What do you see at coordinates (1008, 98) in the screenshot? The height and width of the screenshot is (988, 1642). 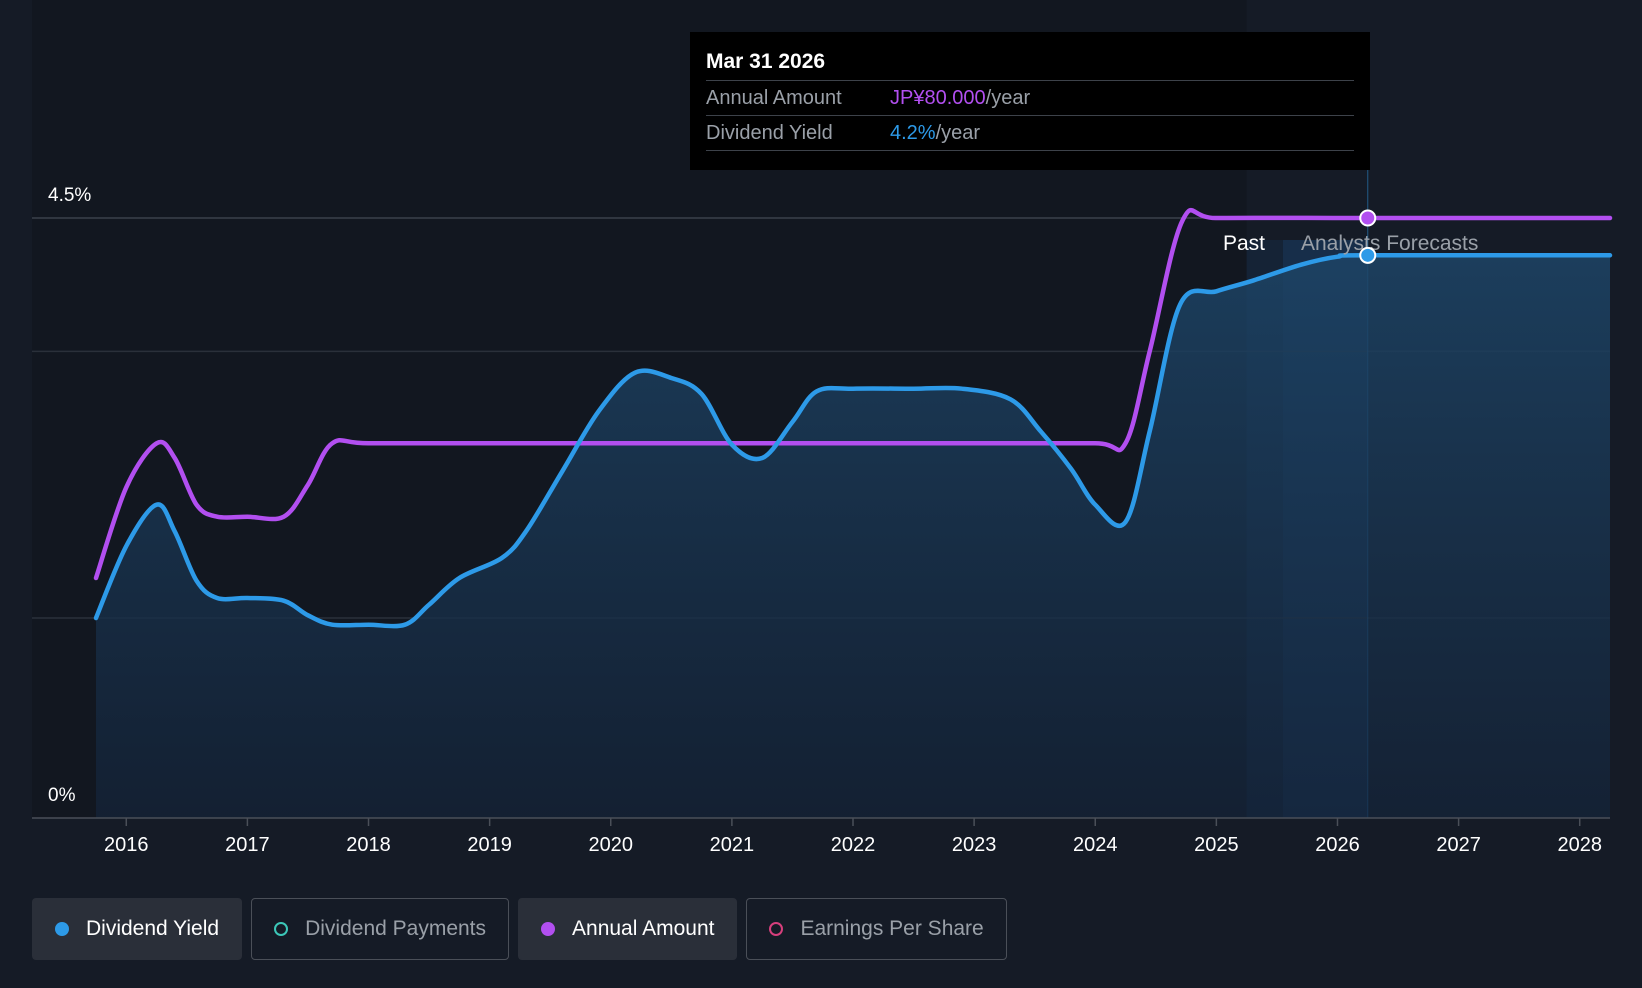 I see `tooltip-annual-unit: /year` at bounding box center [1008, 98].